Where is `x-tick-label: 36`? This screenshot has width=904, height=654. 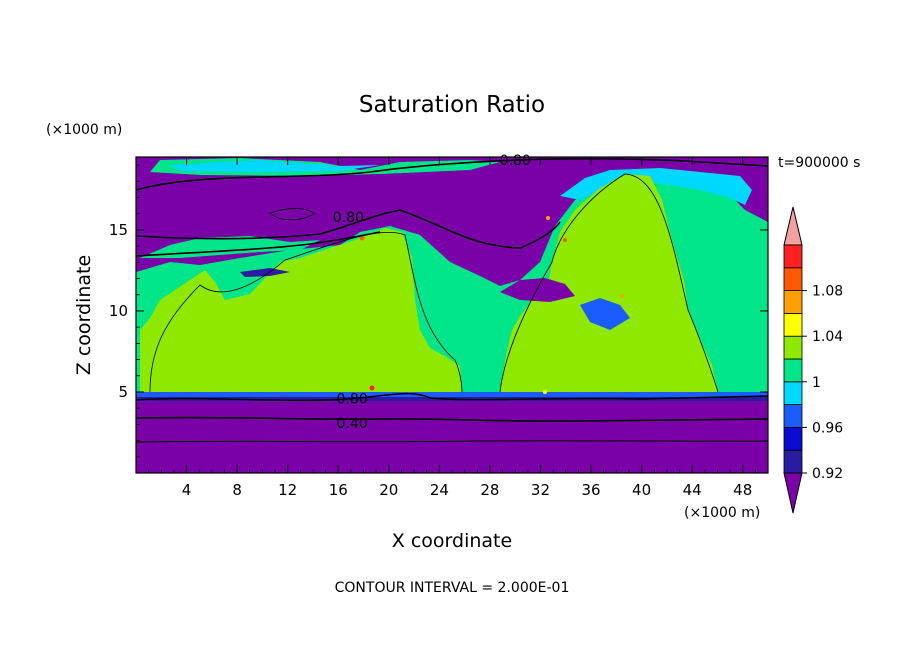 x-tick-label: 36 is located at coordinates (590, 490).